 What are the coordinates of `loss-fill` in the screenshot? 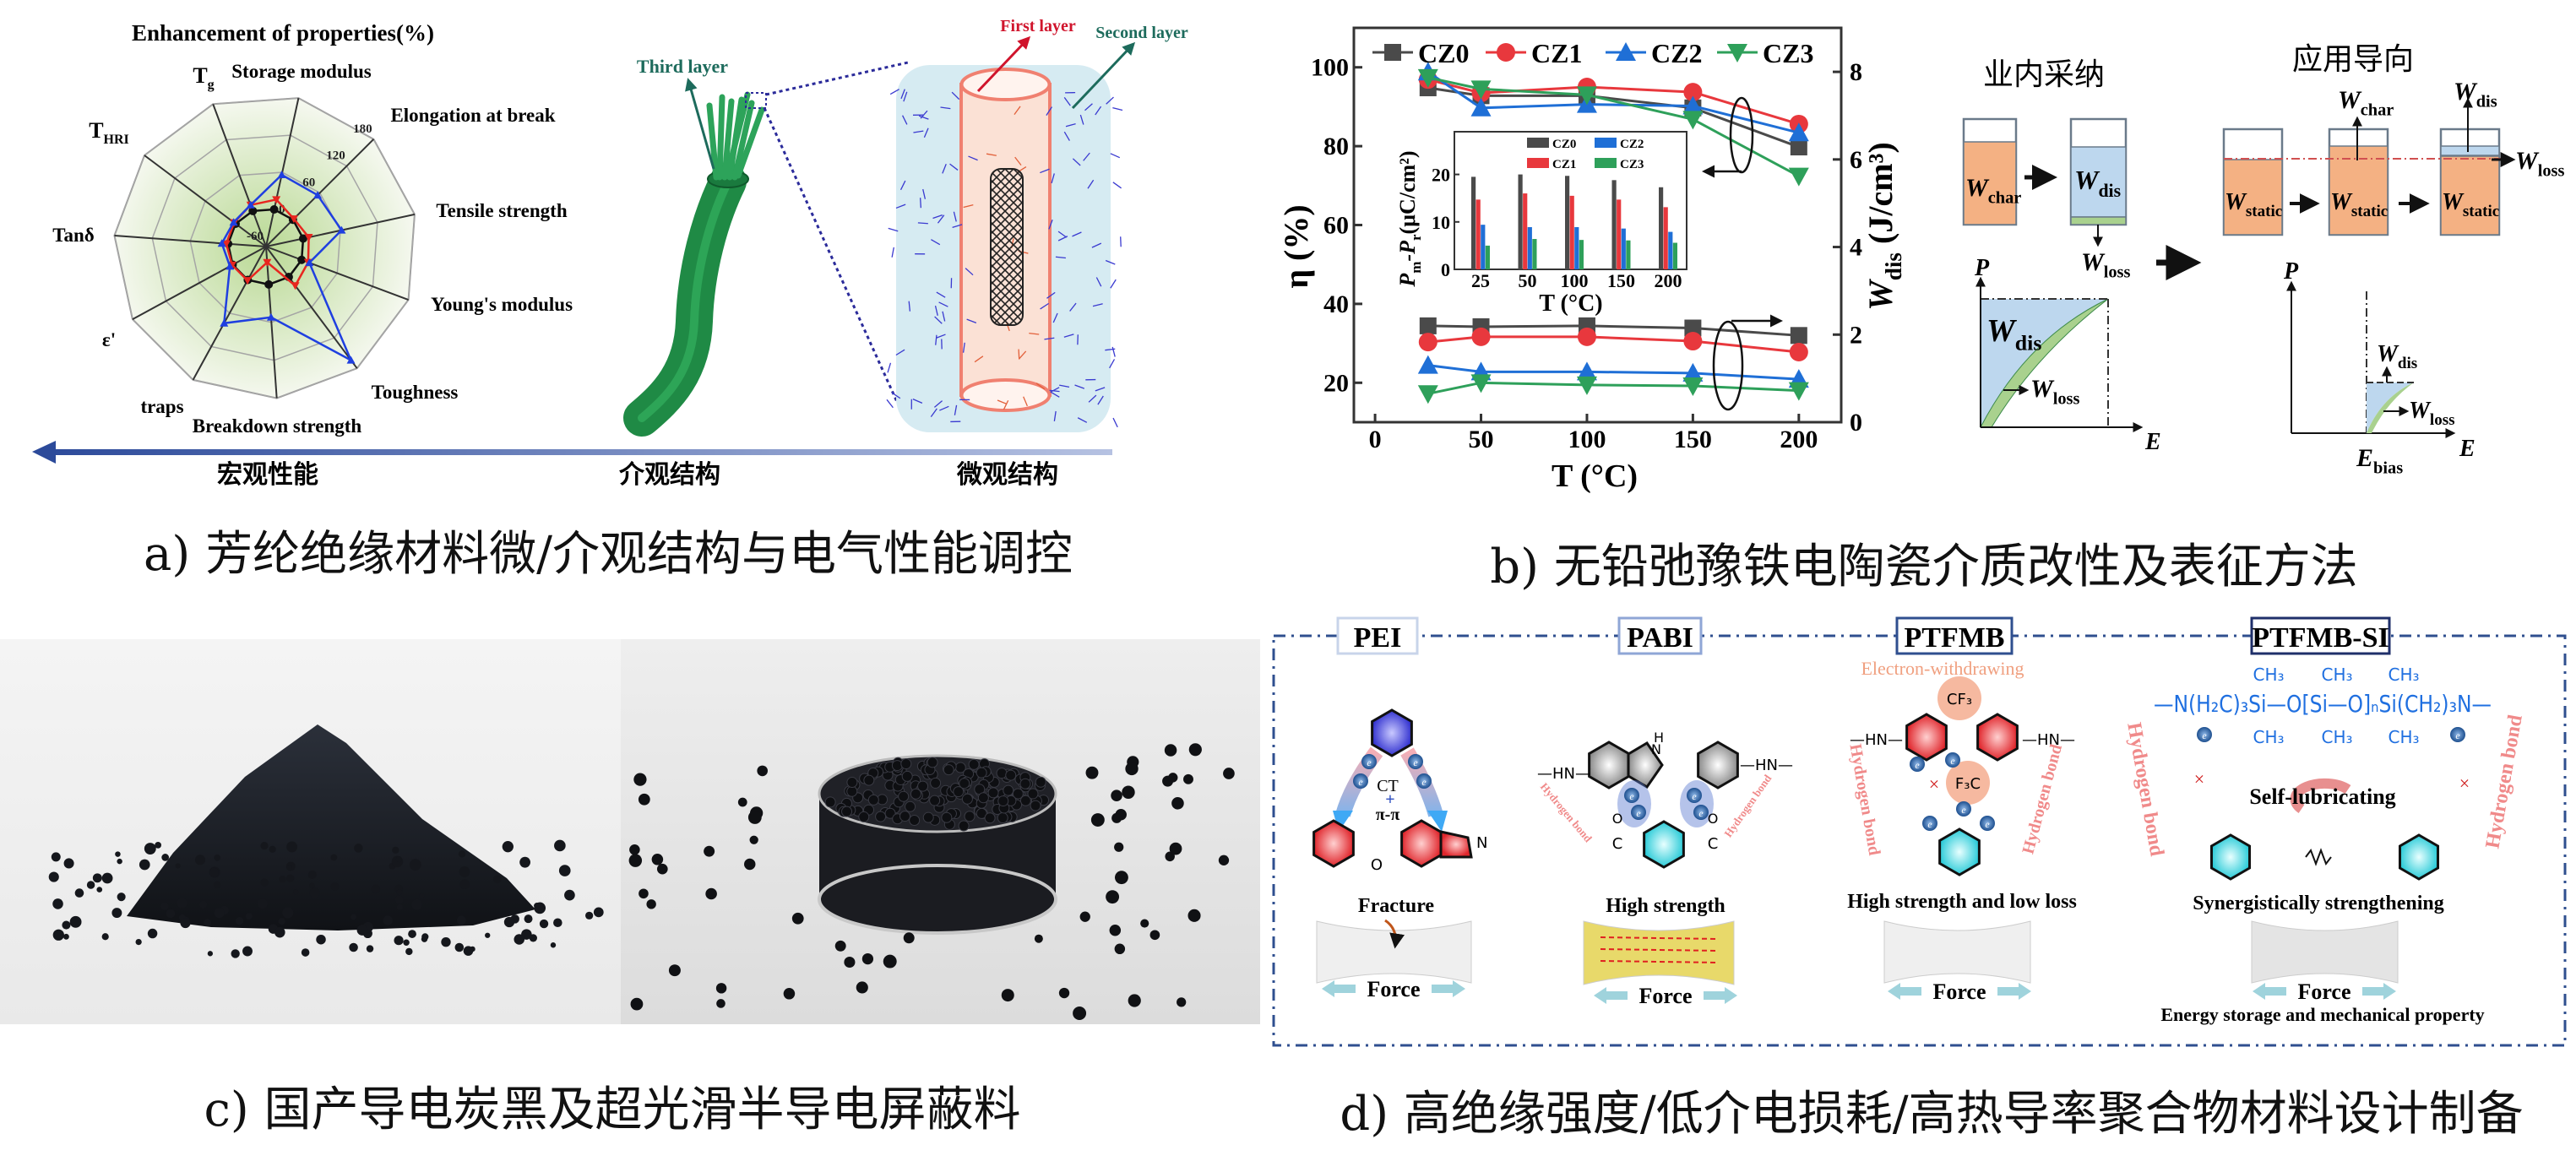 It's located at (2098, 221).